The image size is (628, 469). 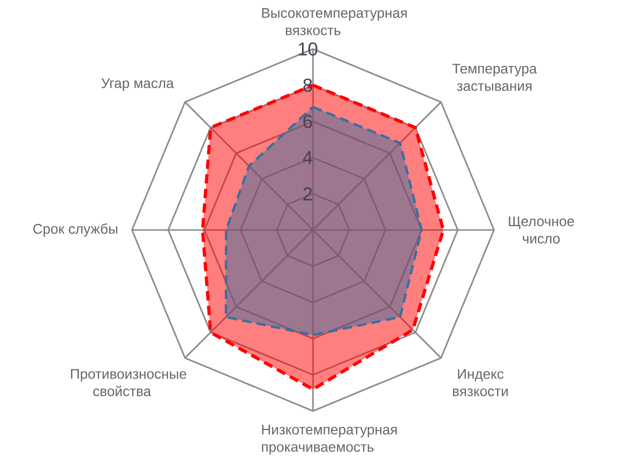 I want to click on spoke-label: Щелочное число, so click(x=541, y=230).